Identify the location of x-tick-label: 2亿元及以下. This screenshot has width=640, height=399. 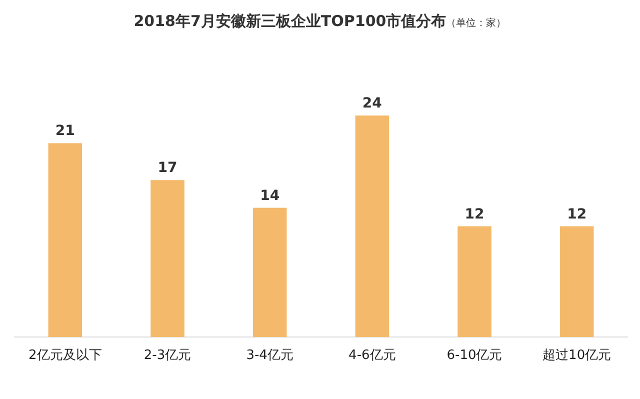
(65, 355).